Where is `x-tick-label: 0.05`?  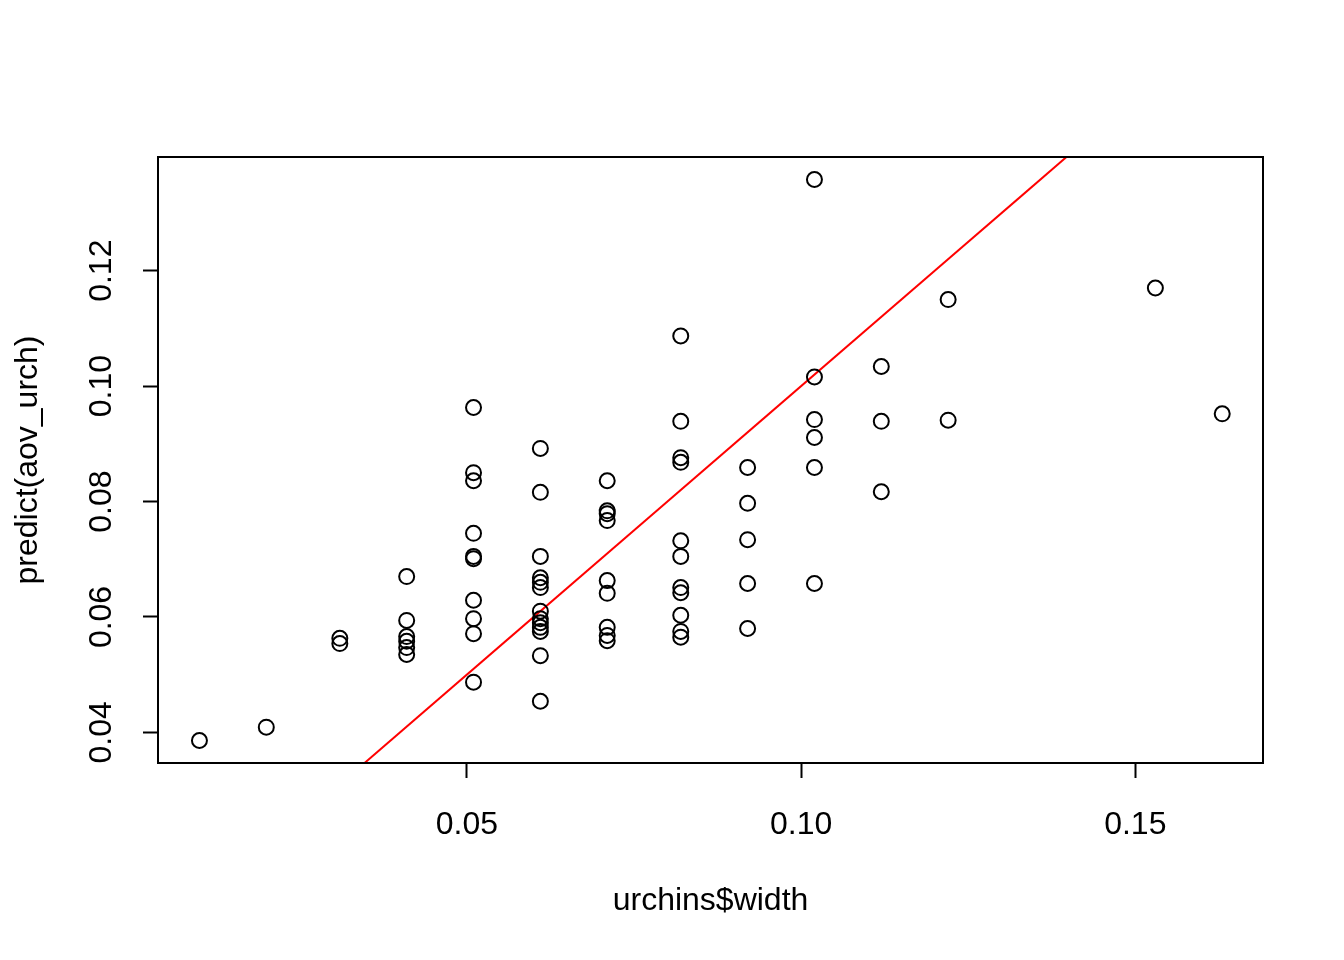
x-tick-label: 0.05 is located at coordinates (466, 823).